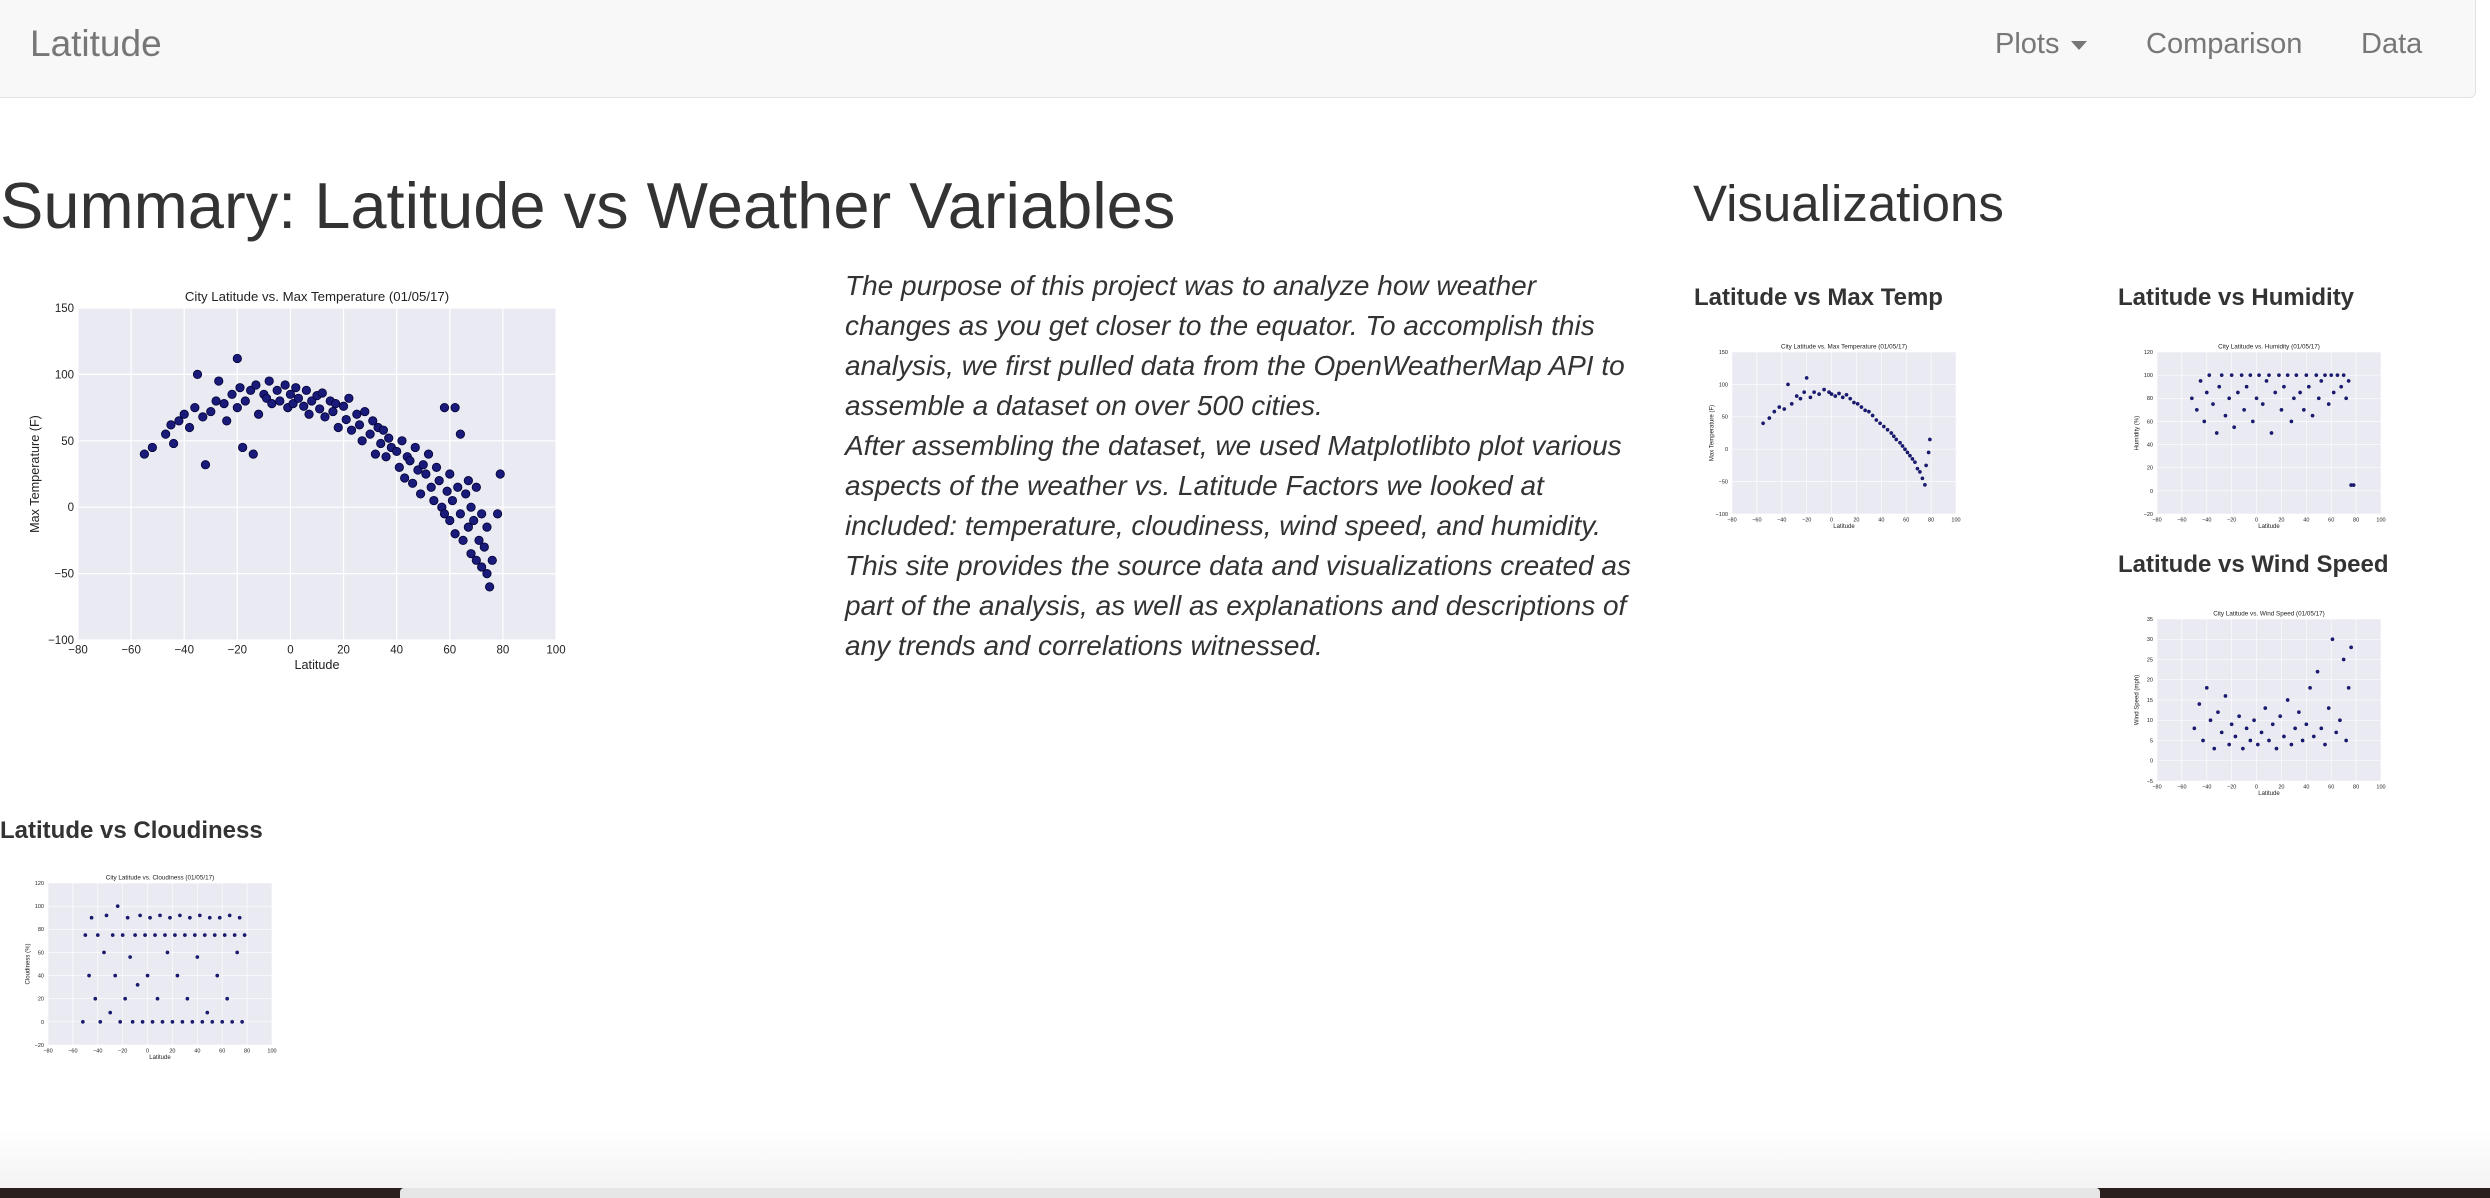 The width and height of the screenshot is (2490, 1198). I want to click on x-tick-label: 100, so click(1955, 521).